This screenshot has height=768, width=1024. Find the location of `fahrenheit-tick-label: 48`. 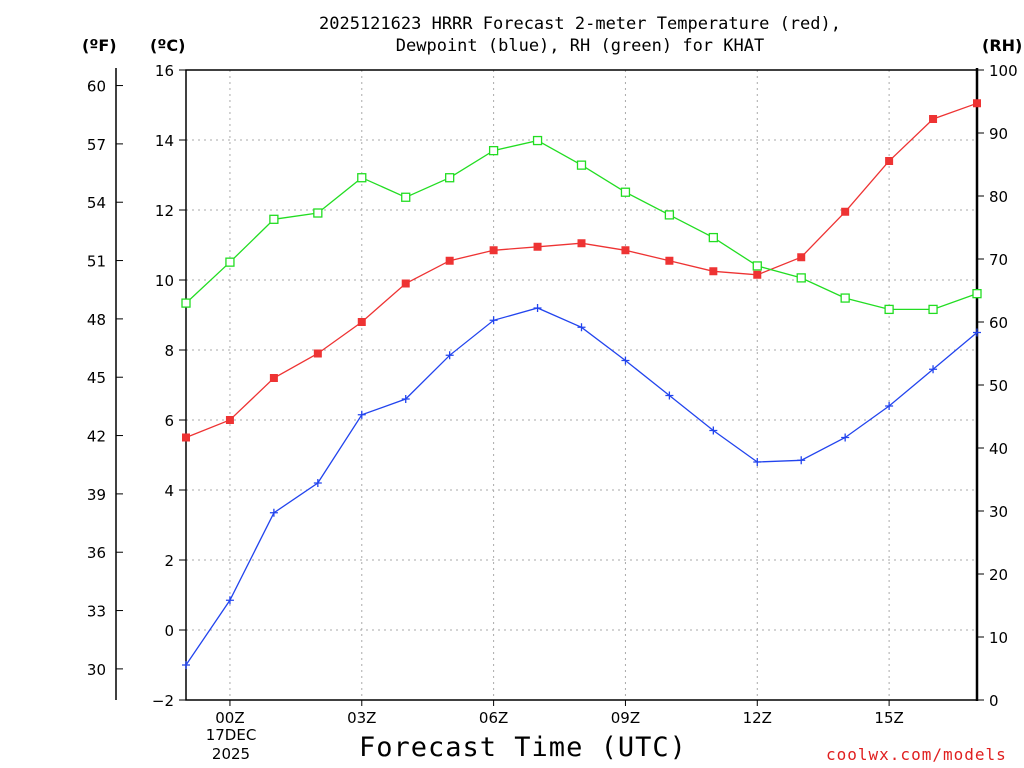

fahrenheit-tick-label: 48 is located at coordinates (96, 320).